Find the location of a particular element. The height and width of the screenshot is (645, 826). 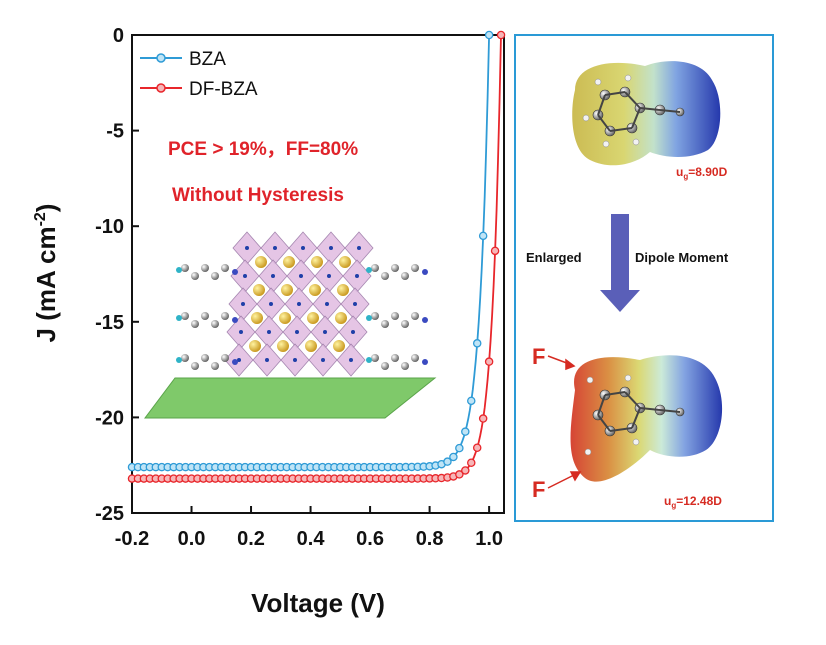

enlarge-arrow-icon is located at coordinates (620, 263).